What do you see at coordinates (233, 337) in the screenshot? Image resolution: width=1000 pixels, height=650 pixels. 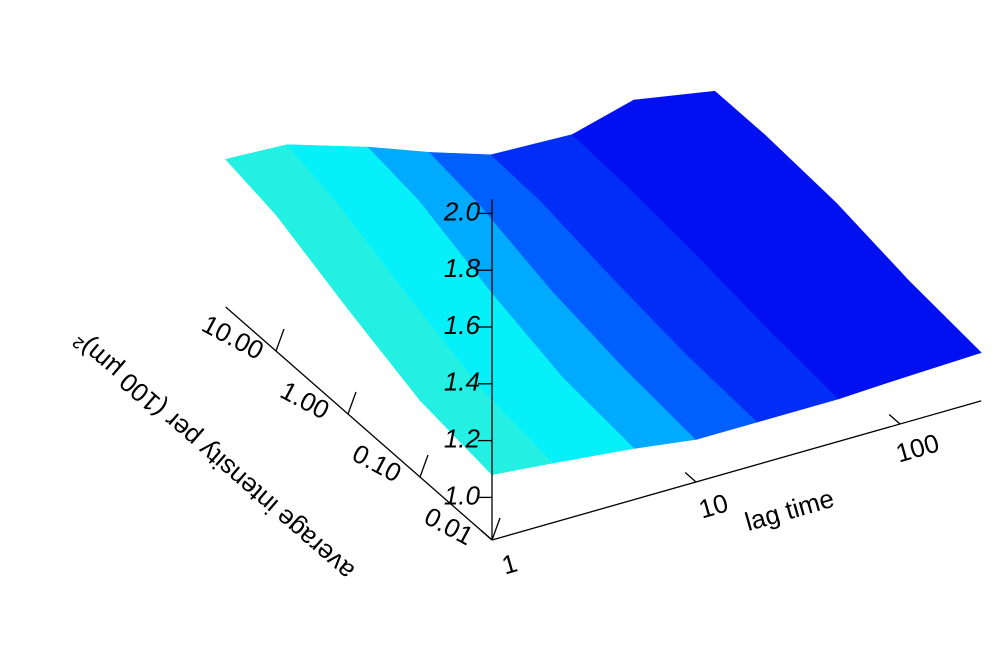 I see `y-tick-label: 10.00` at bounding box center [233, 337].